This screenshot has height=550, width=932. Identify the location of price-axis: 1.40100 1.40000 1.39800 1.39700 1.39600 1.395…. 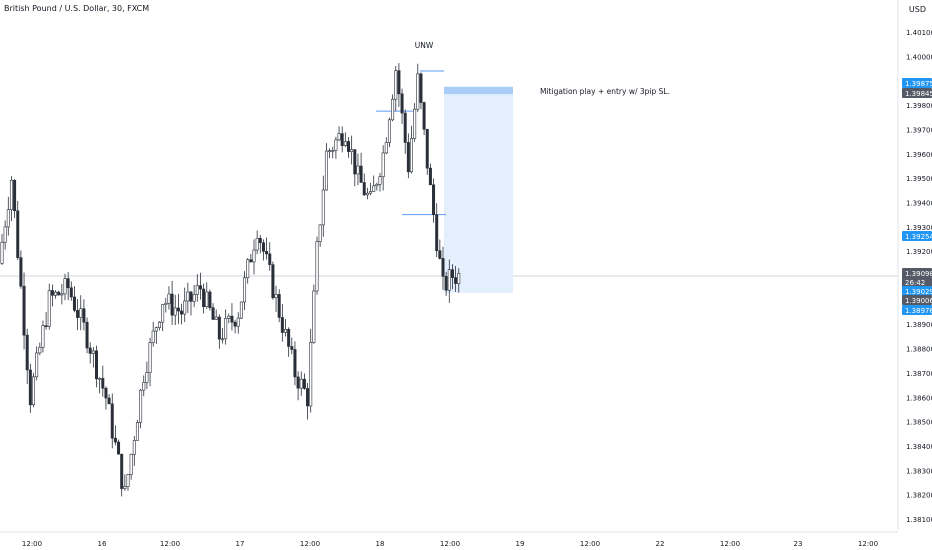
(914, 265).